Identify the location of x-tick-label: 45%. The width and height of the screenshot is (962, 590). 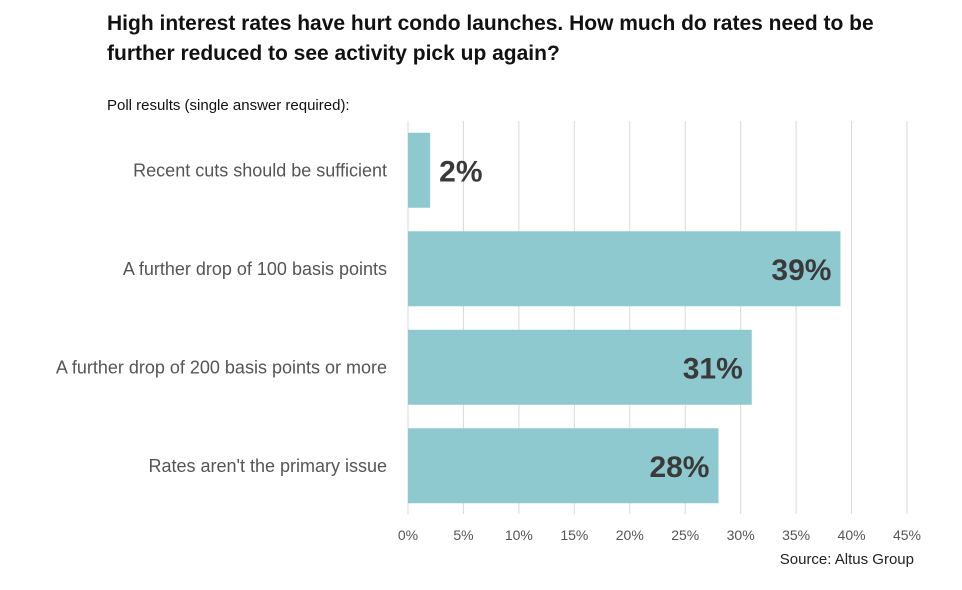
(907, 535).